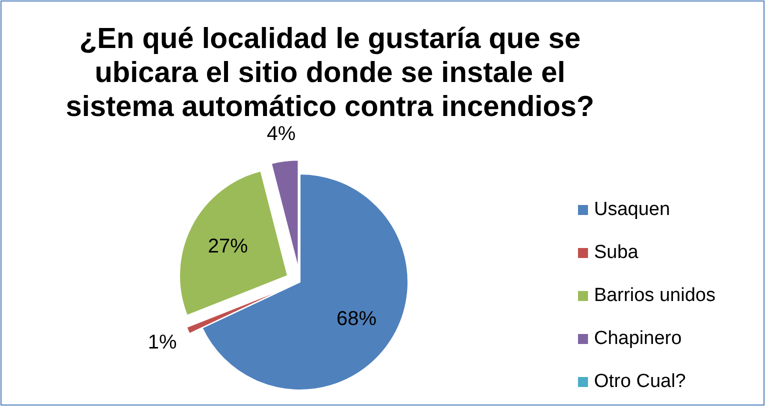 The height and width of the screenshot is (406, 765). I want to click on legend-label: Usaquen, so click(632, 209).